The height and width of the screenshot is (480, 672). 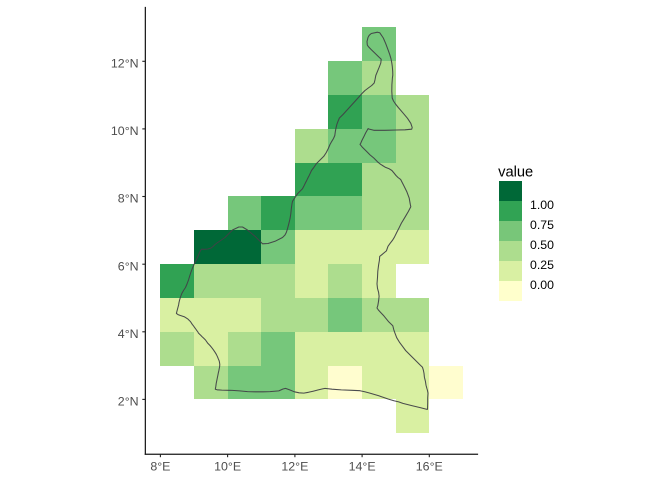 What do you see at coordinates (542, 225) in the screenshot?
I see `svg-text: 0.75` at bounding box center [542, 225].